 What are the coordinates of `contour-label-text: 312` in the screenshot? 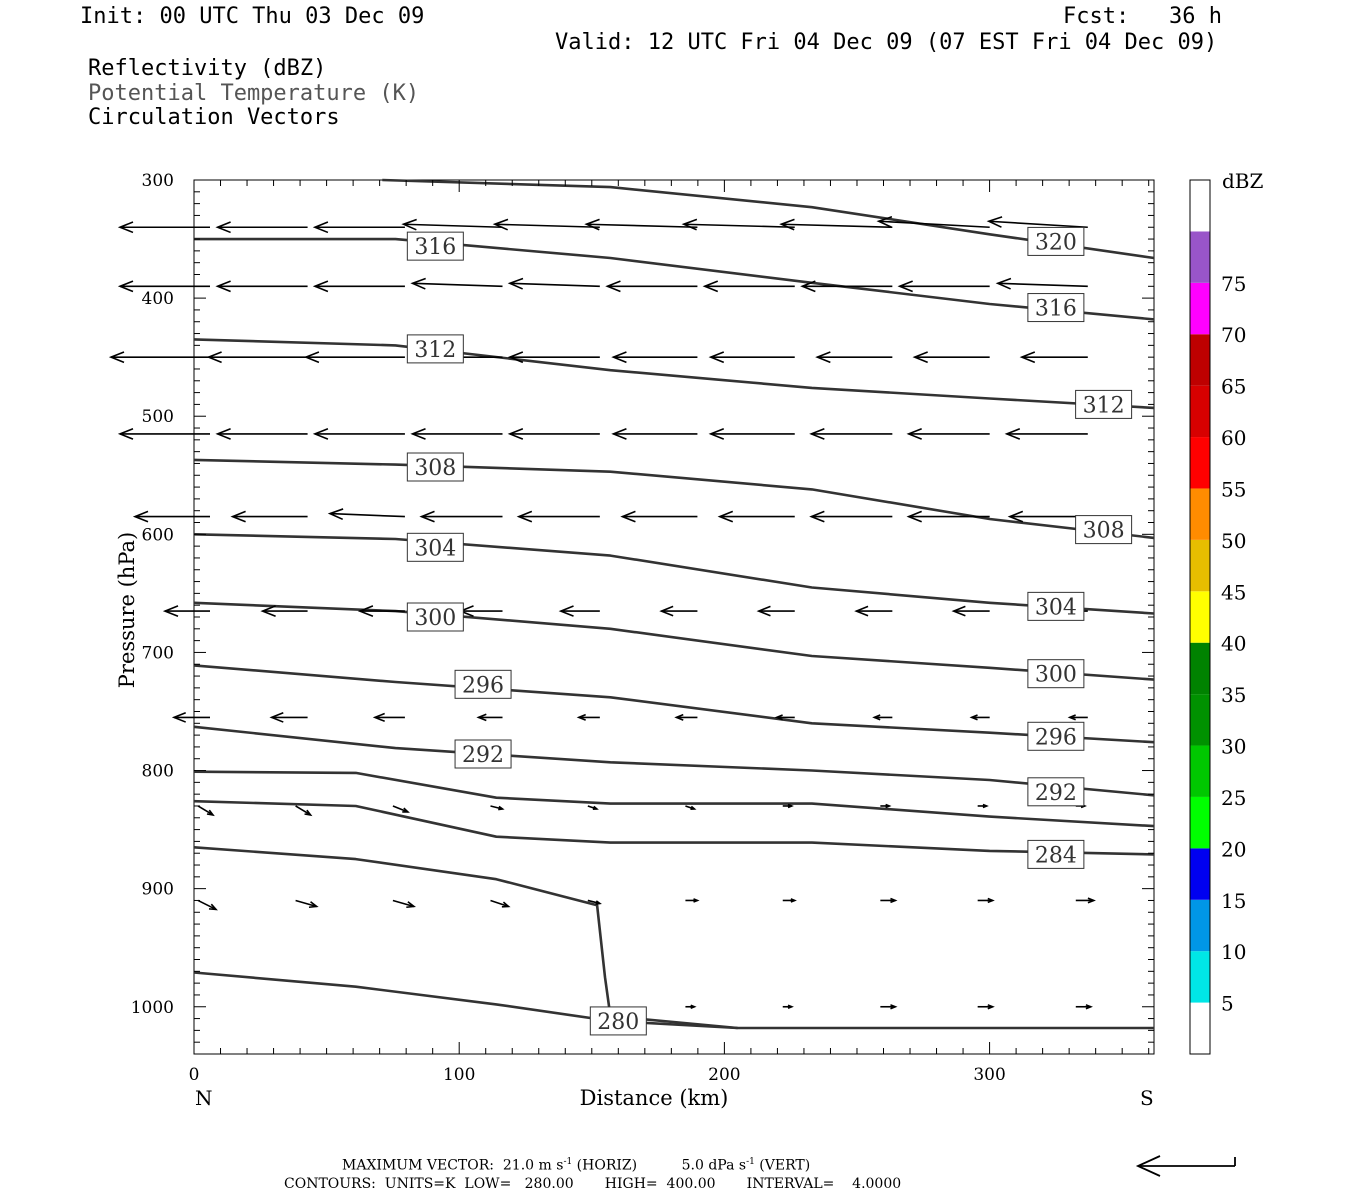 It's located at (435, 350).